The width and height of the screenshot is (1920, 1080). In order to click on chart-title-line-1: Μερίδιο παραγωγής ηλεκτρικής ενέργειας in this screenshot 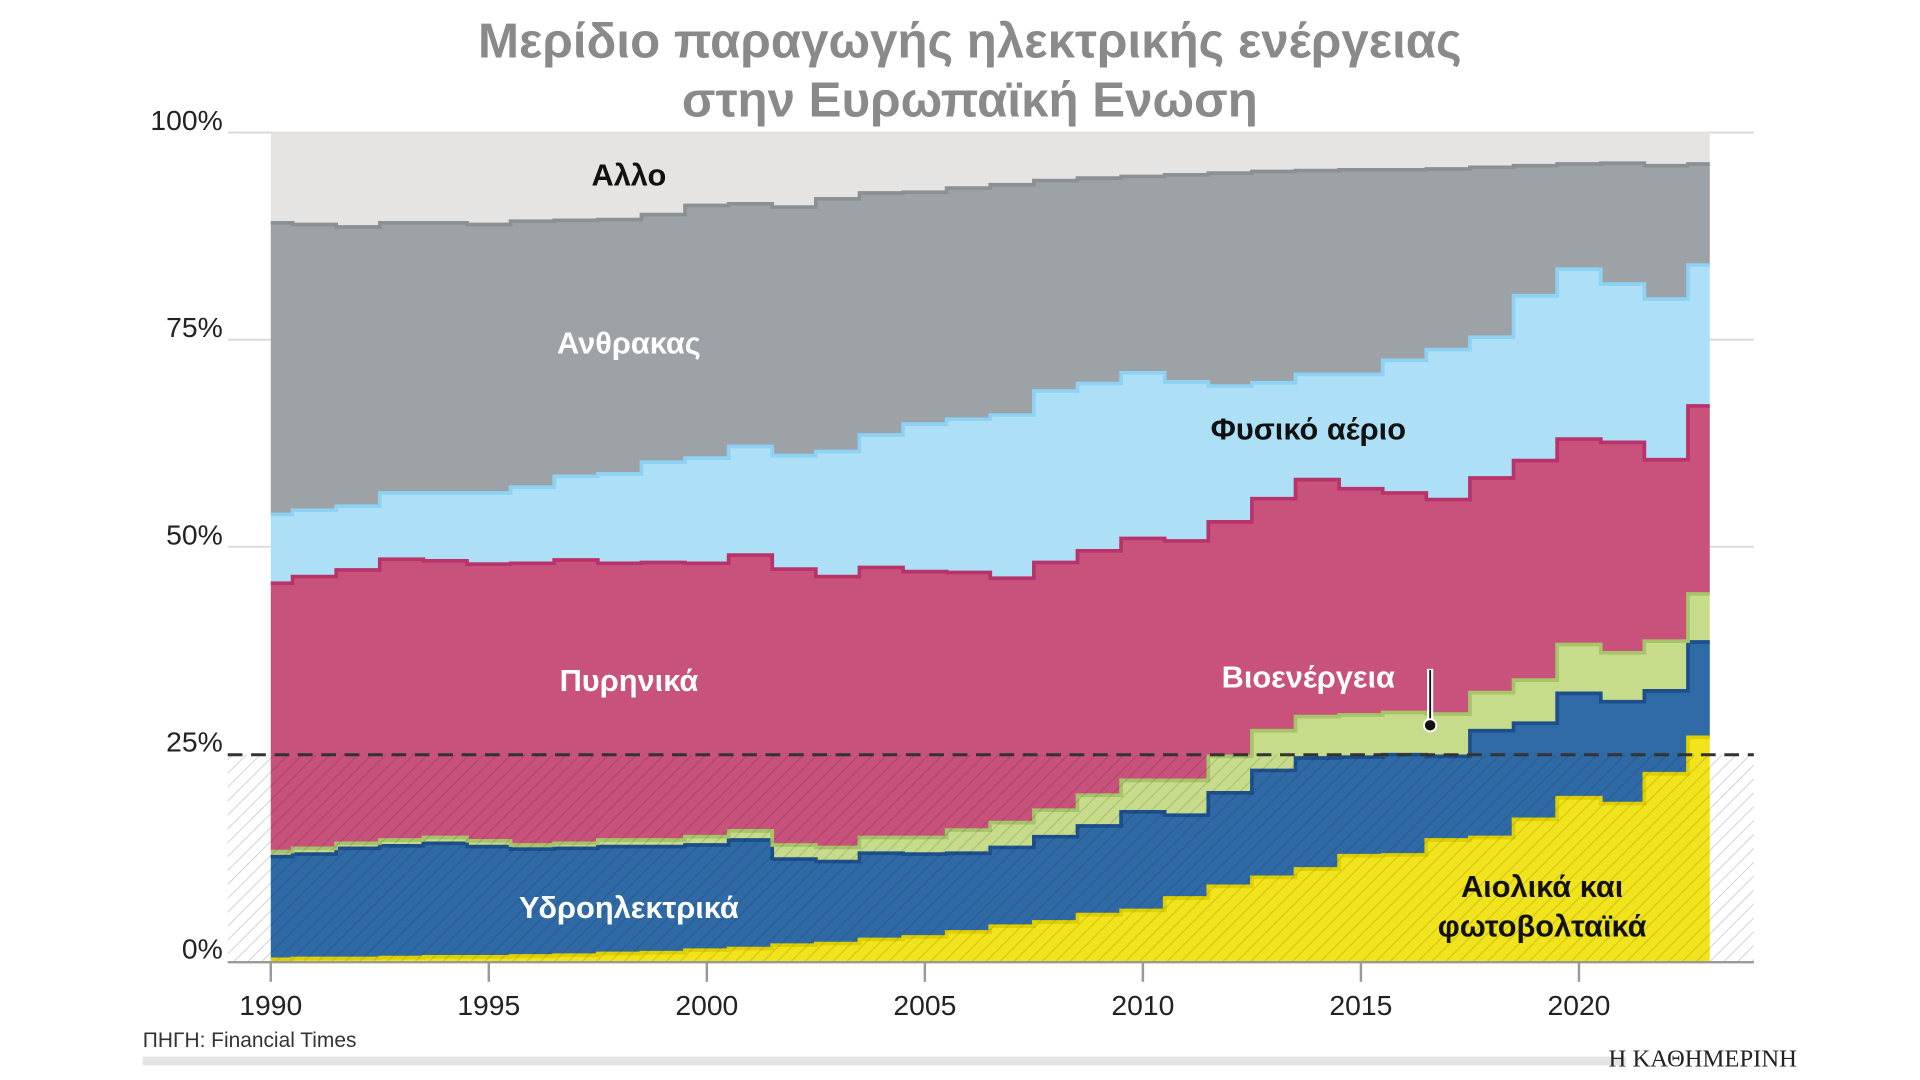, I will do `click(970, 41)`.